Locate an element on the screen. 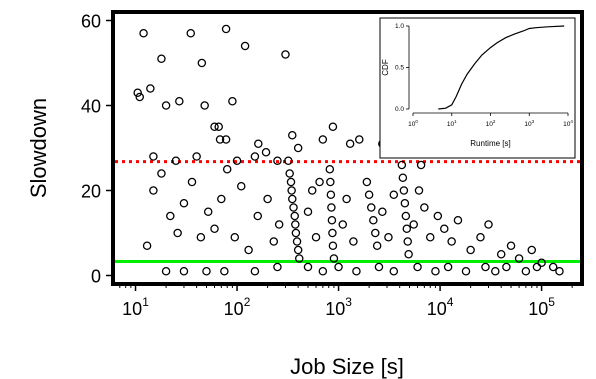  x-tick-label: 10⁴ is located at coordinates (440, 307).